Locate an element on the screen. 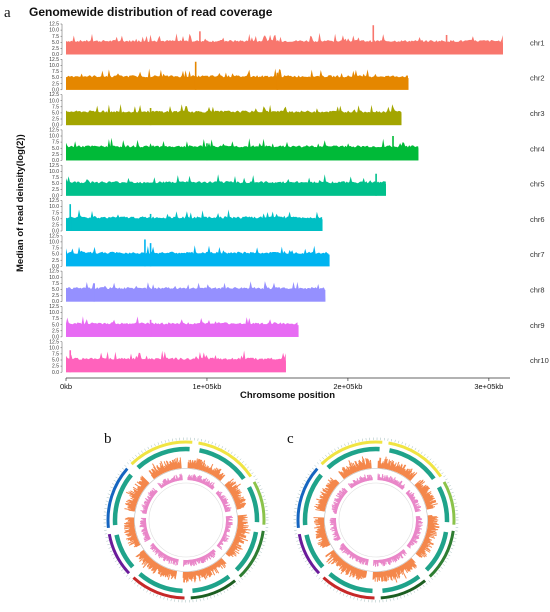 The height and width of the screenshot is (612, 550). coverage-spikes is located at coordinates (182, 326).